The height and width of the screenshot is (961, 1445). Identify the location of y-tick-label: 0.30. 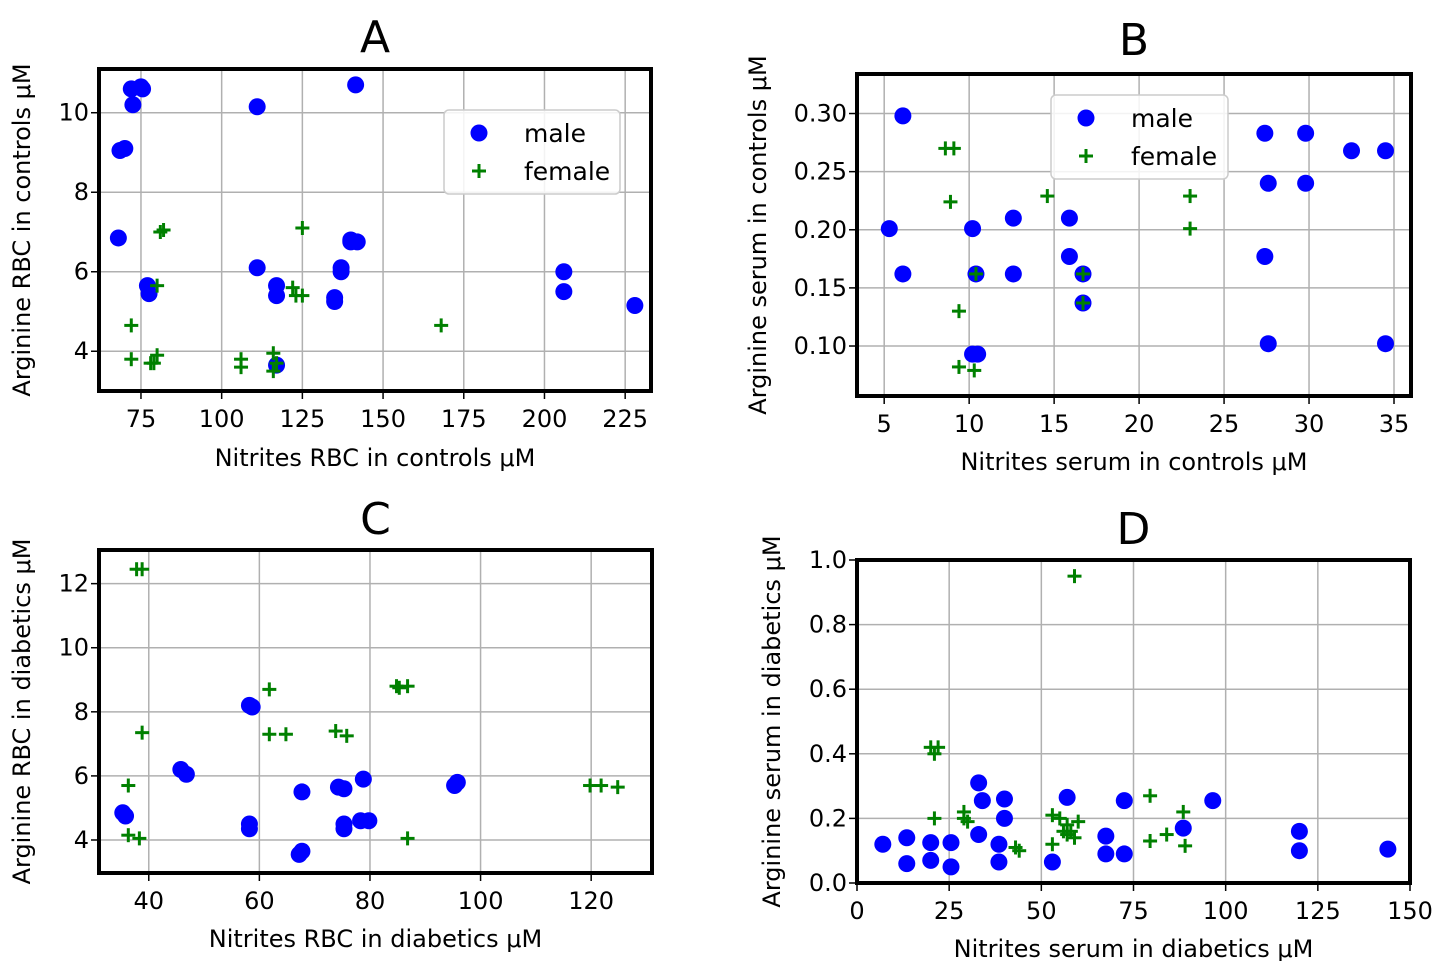
(820, 114).